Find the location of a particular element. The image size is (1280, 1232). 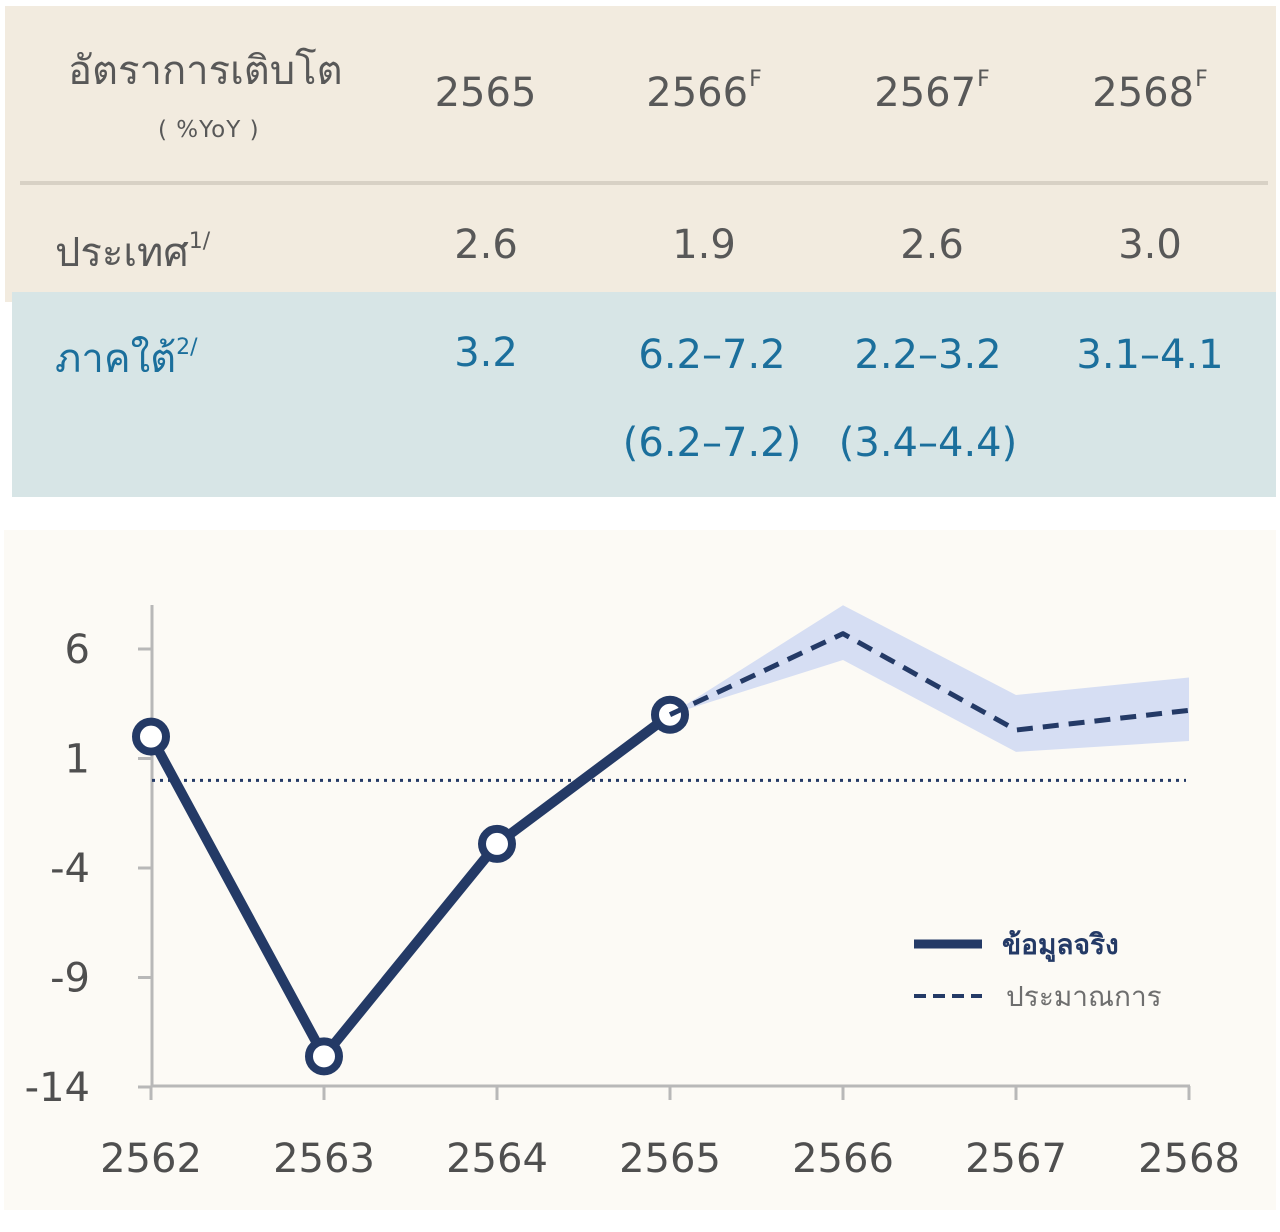

y-tick-label: -4 is located at coordinates (70, 869).